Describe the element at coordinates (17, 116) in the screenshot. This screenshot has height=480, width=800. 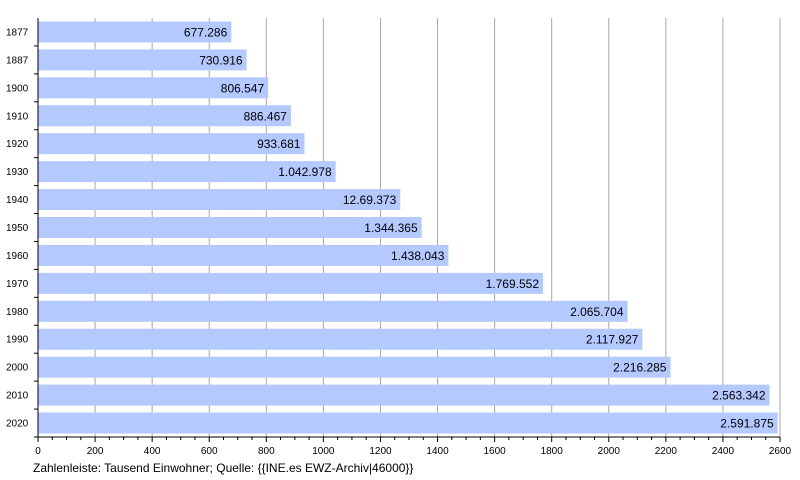
I see `category-label-1910: 1910` at that location.